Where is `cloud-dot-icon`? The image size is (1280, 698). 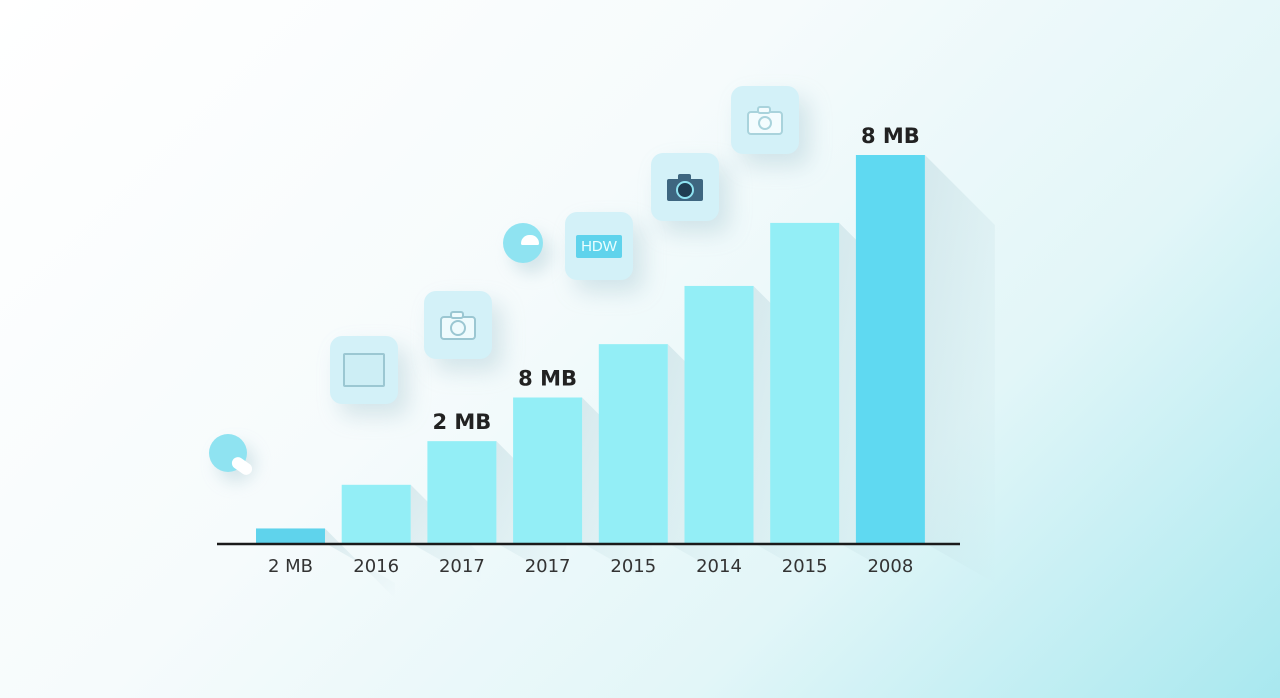 cloud-dot-icon is located at coordinates (523, 243).